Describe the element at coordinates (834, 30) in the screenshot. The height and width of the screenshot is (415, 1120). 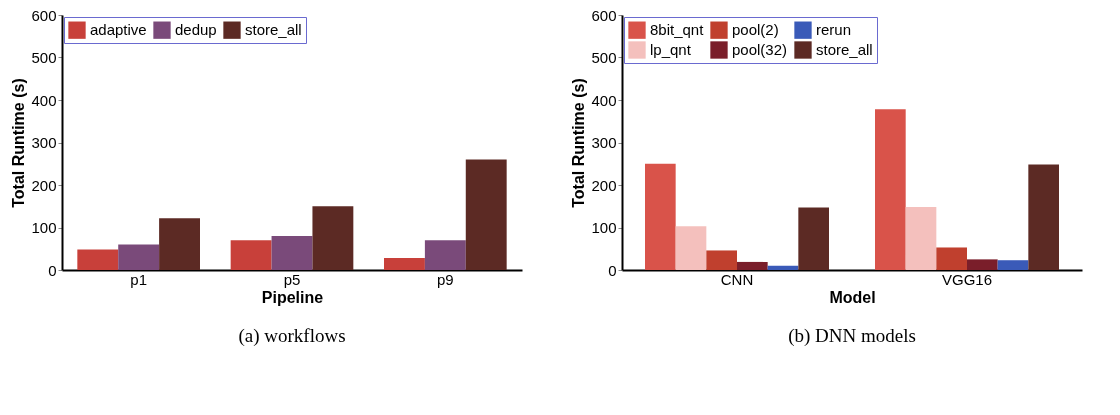
I see `legend-label: rerun` at that location.